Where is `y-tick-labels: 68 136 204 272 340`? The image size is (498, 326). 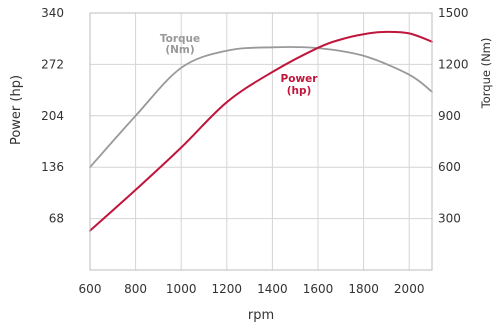 y-tick-labels: 68 136 204 272 340 is located at coordinates (52, 116).